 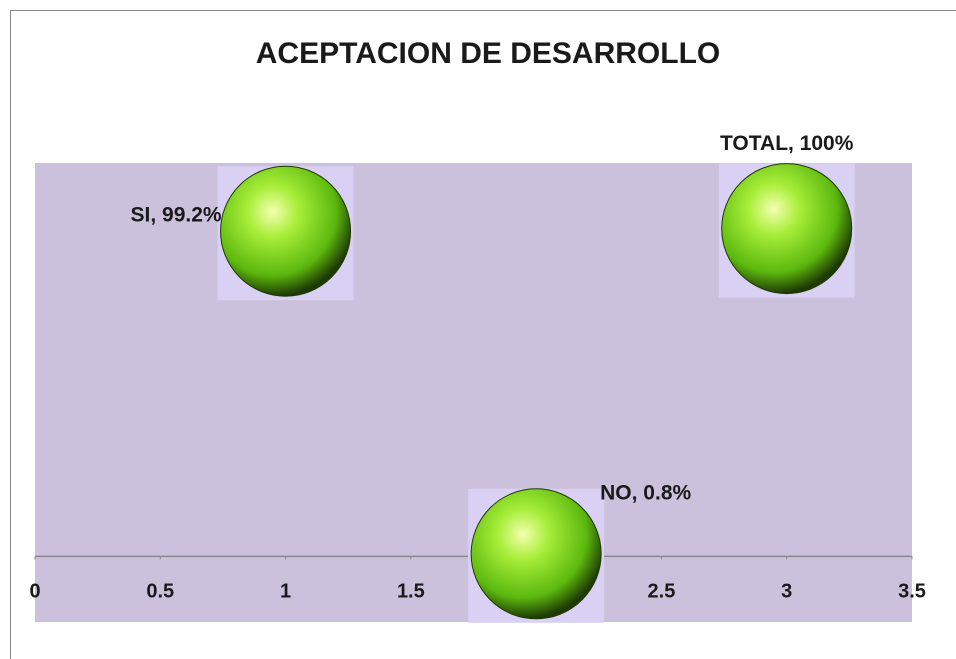 I want to click on x-tick-label: 3.5, so click(x=912, y=592).